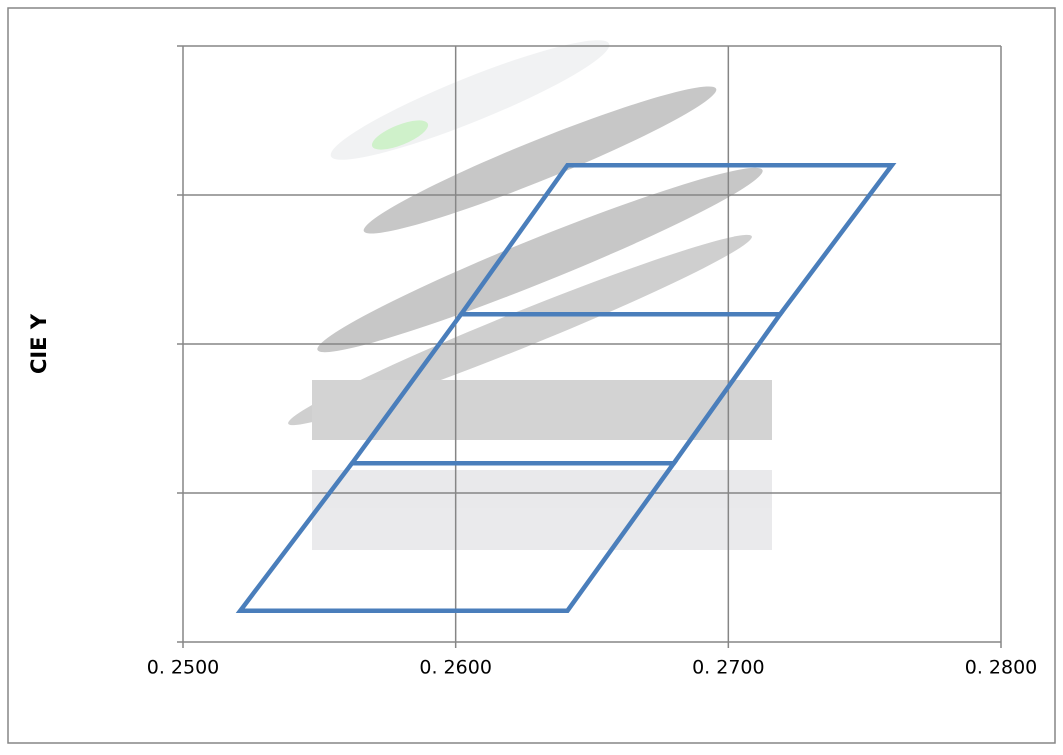  I want to click on x-tick-label: 0. 2800, so click(1001, 668).